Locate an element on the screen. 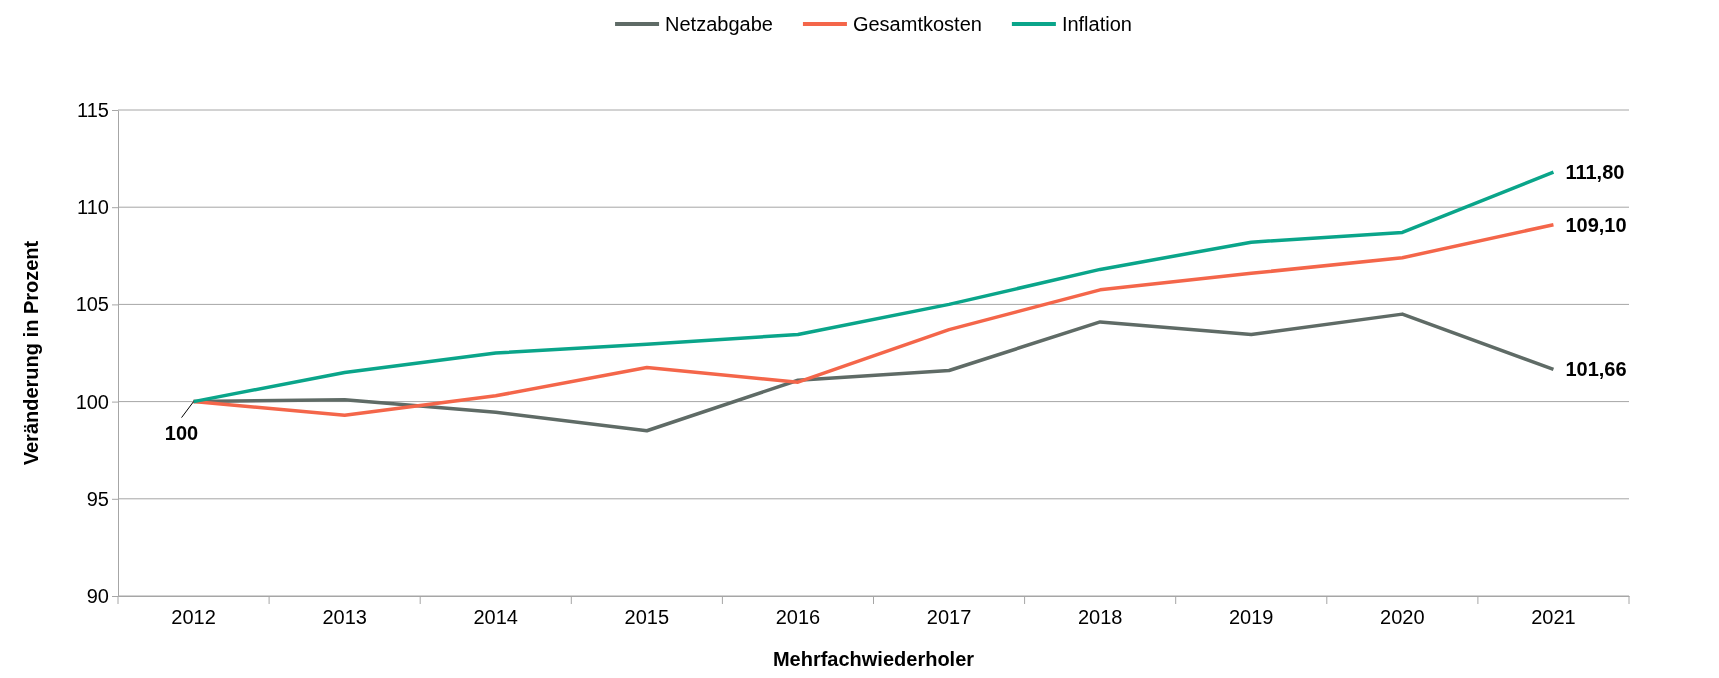 The height and width of the screenshot is (678, 1719). x-tick-label: 2017 is located at coordinates (949, 617).